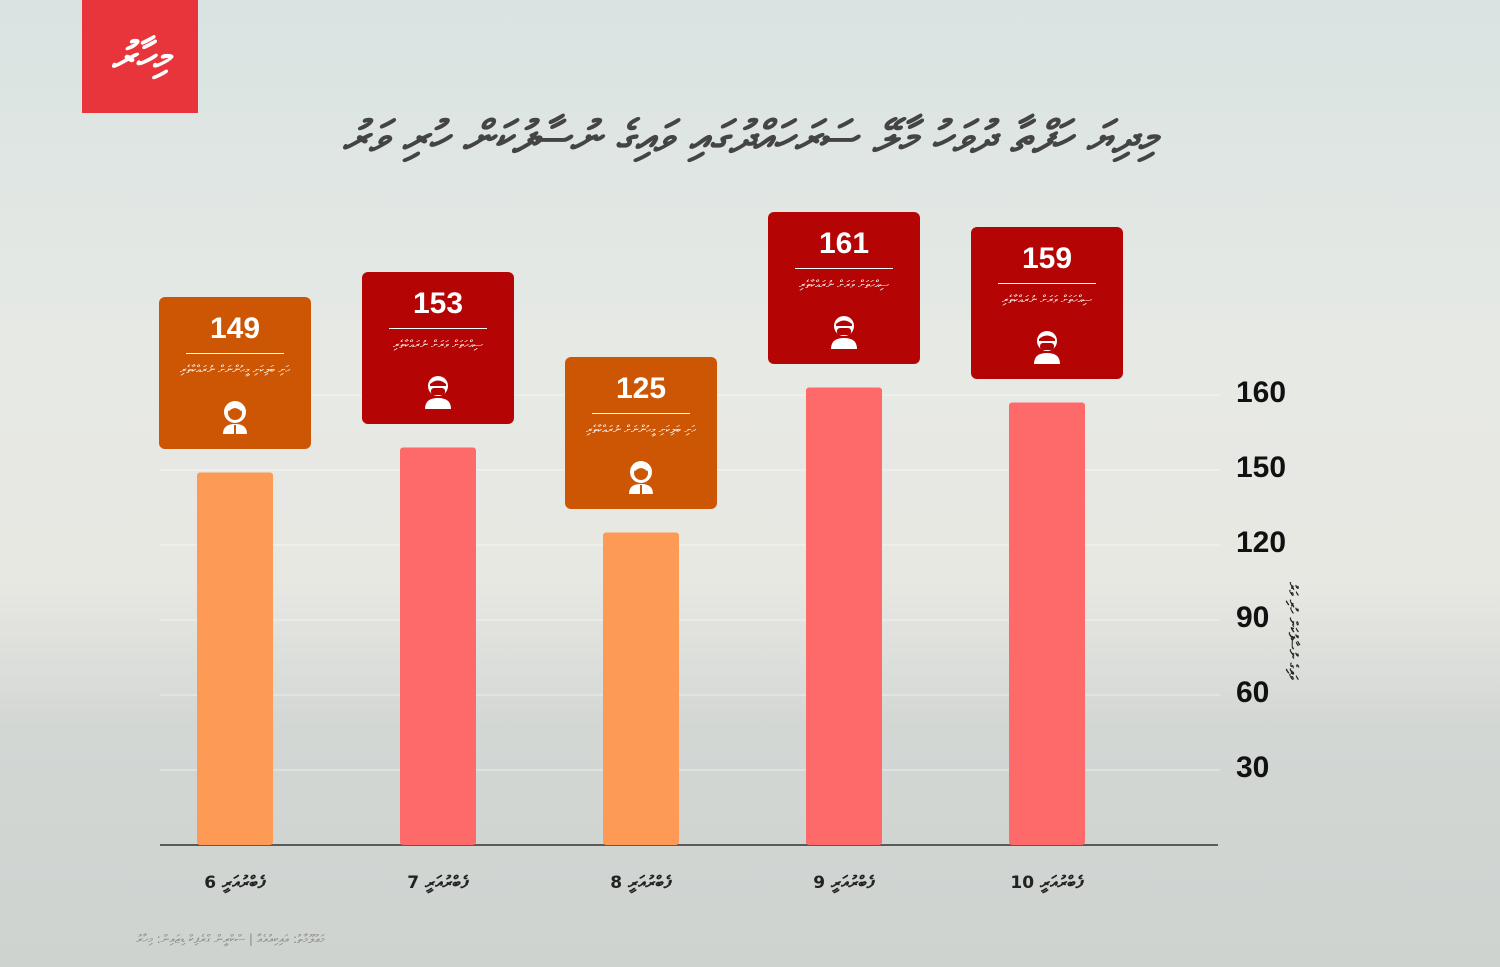  Describe the element at coordinates (1261, 392) in the screenshot. I see `y-tick-label: 160` at that location.